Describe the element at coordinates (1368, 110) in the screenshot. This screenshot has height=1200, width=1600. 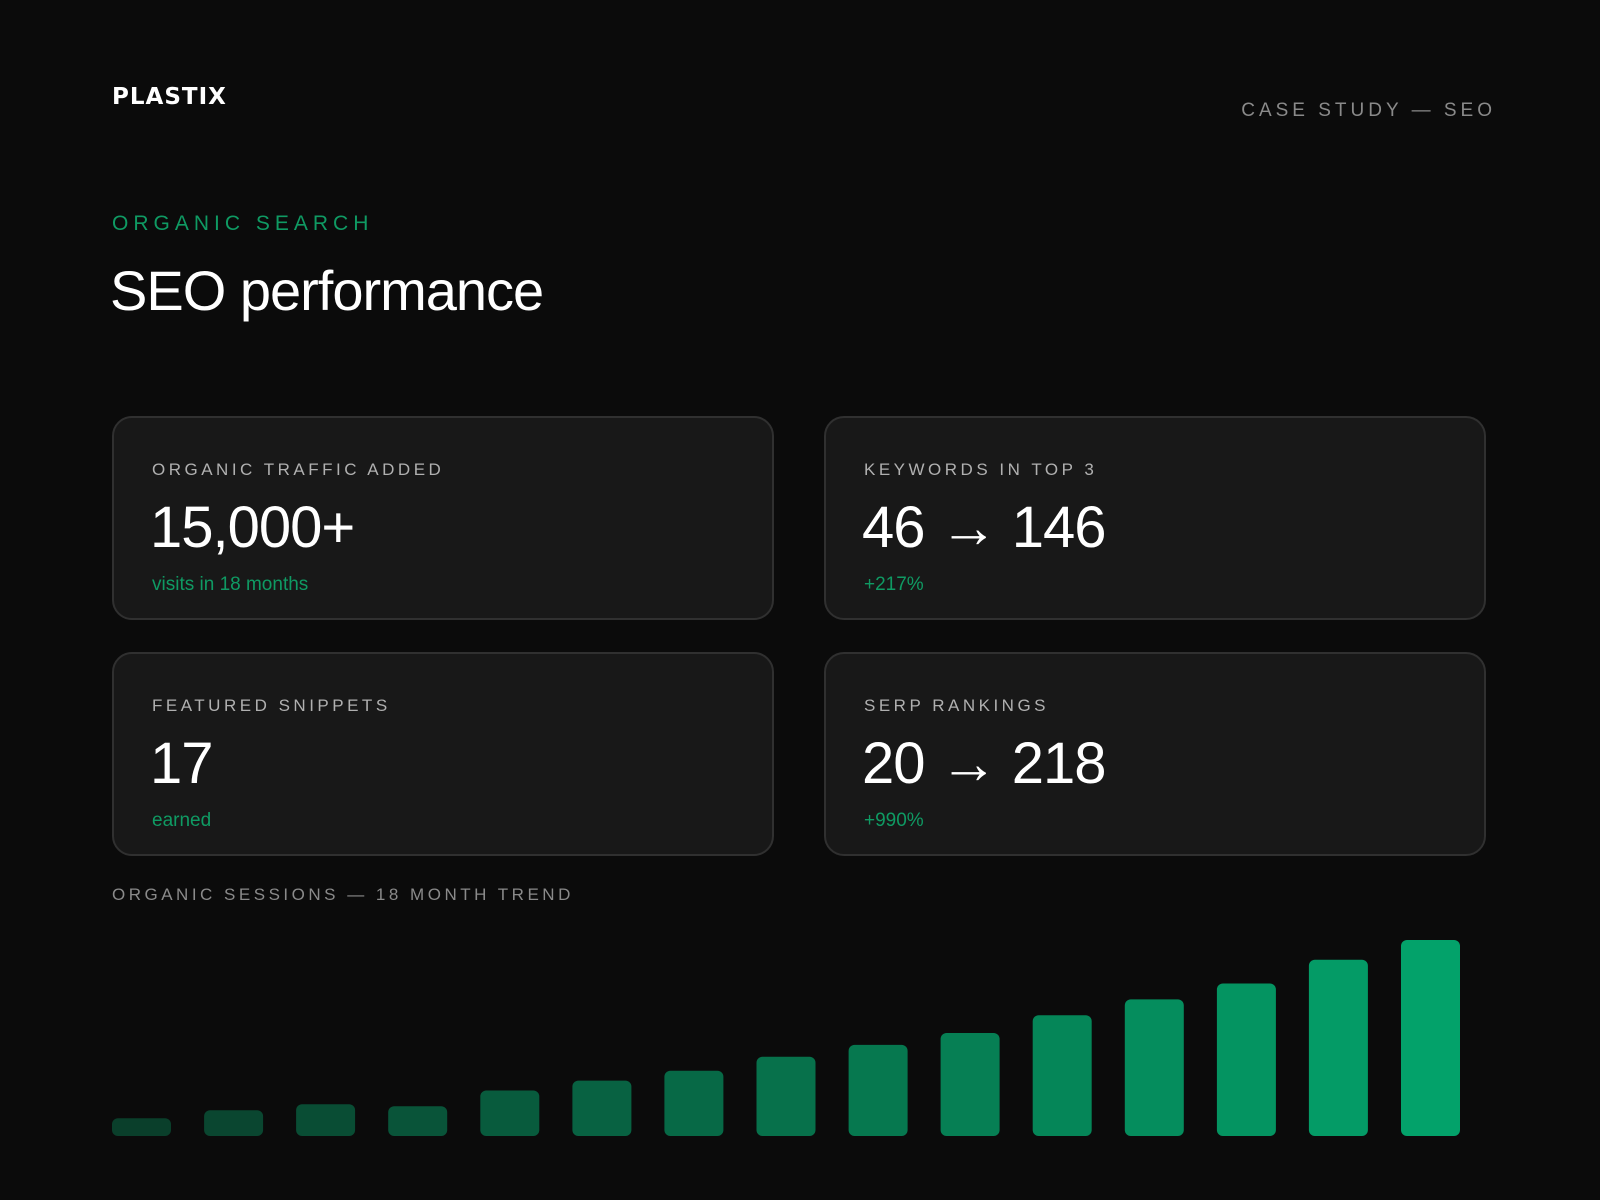
I see `case-study-label: CASE STUDY — SEO` at that location.